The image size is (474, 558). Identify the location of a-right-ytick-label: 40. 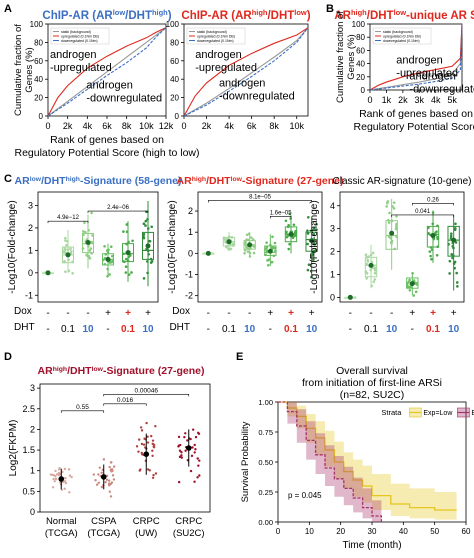
(174, 79).